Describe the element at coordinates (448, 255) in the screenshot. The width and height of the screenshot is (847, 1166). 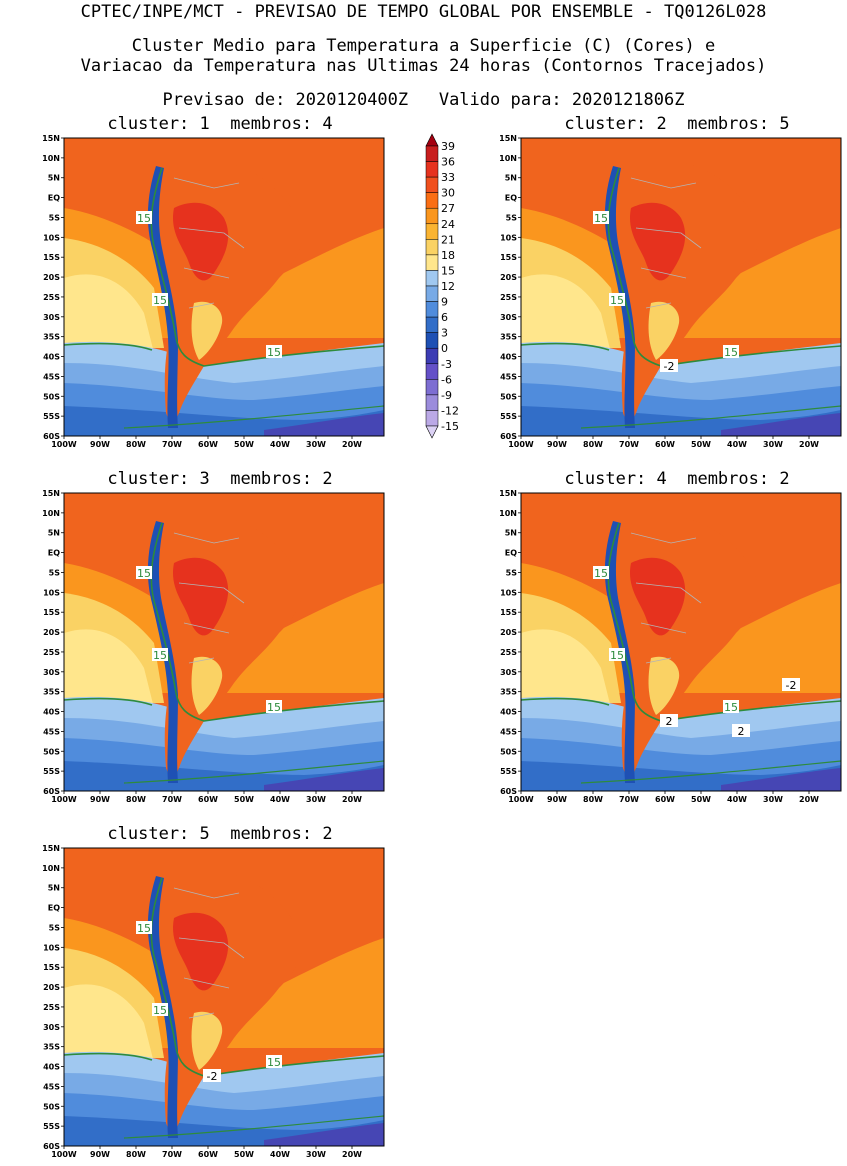
I see `colorbar-label: 18` at that location.